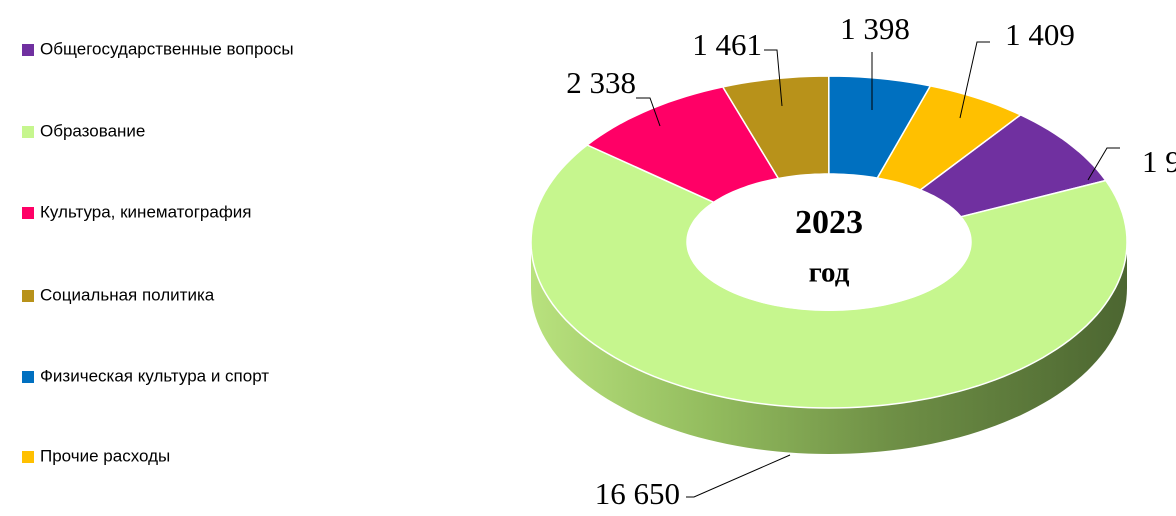 This screenshot has width=1176, height=516. What do you see at coordinates (167, 48) in the screenshot?
I see `legend-label: Общегосударственные вопросы` at bounding box center [167, 48].